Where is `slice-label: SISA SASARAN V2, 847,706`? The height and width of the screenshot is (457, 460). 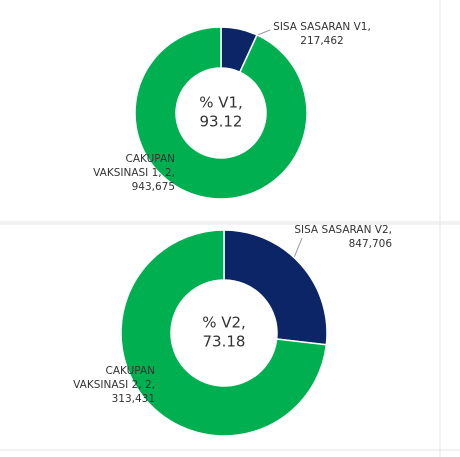
slice-label: SISA SASARAN V2, 847,706 is located at coordinates (342, 237).